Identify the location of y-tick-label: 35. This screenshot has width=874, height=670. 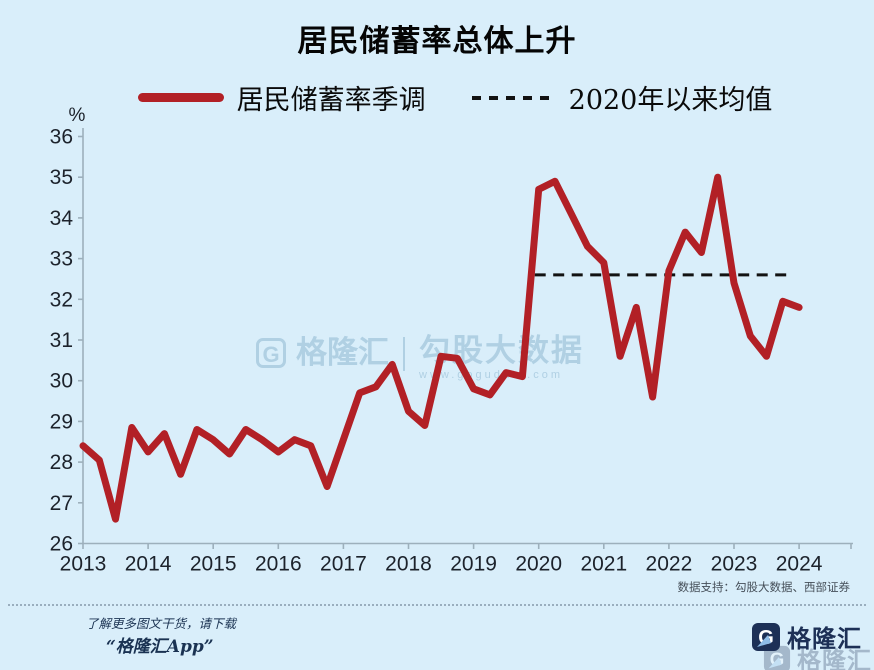
(61, 177).